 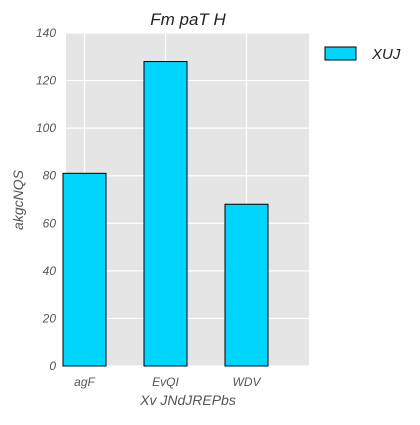 What do you see at coordinates (247, 382) in the screenshot?
I see `x-tick-label: WDV` at bounding box center [247, 382].